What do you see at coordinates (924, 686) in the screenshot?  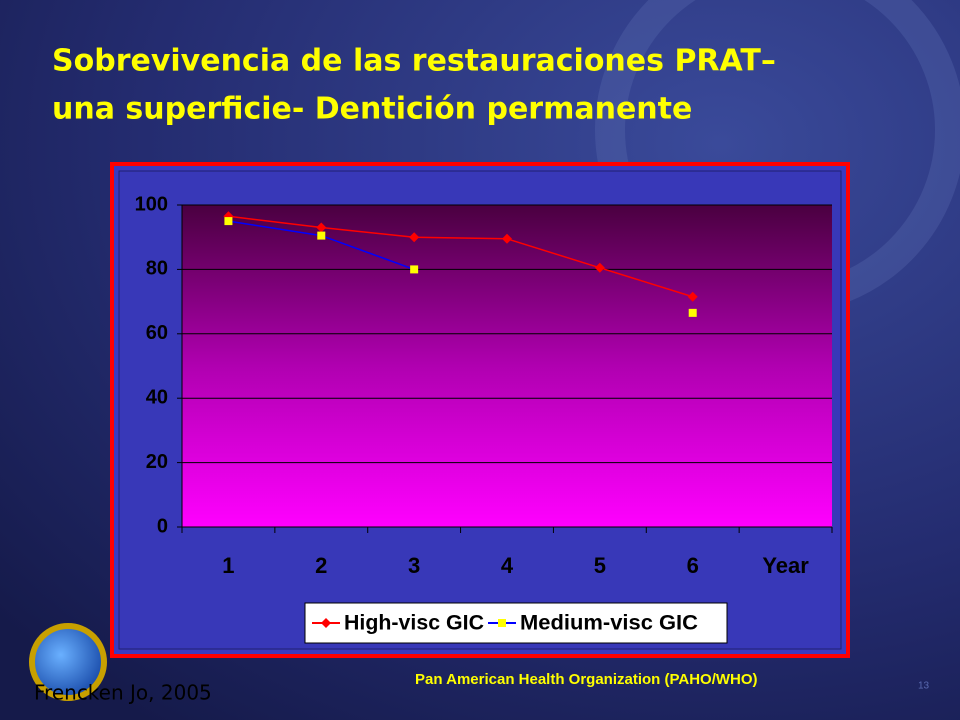 I see `page-number: 13` at bounding box center [924, 686].